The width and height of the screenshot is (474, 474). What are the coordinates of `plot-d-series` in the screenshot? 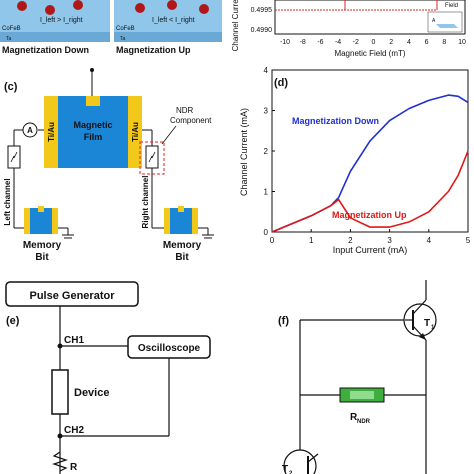 It's located at (370, 163).